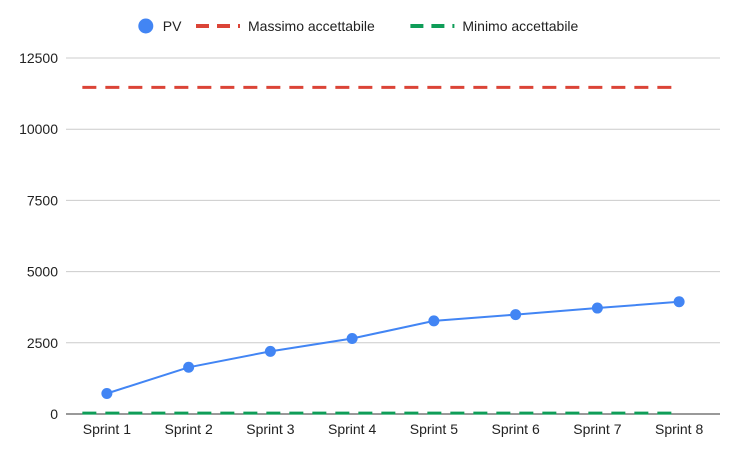  Describe the element at coordinates (38, 129) in the screenshot. I see `y-tick-label: 10000` at that location.